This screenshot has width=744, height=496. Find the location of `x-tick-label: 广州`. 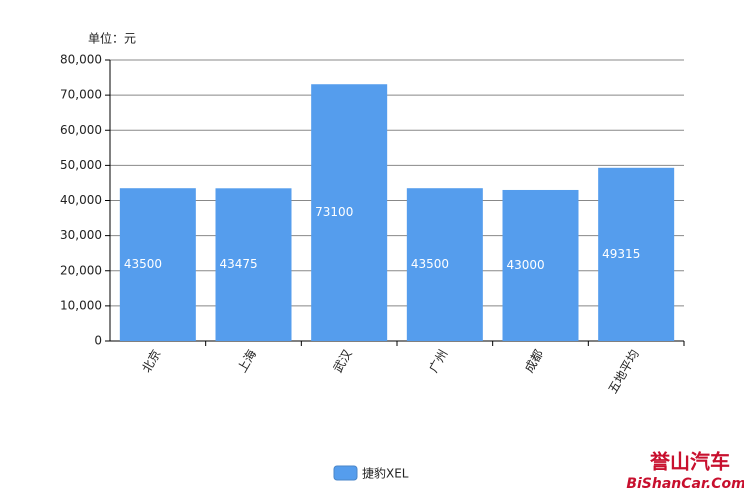

x-tick-label: 广州 is located at coordinates (438, 361).